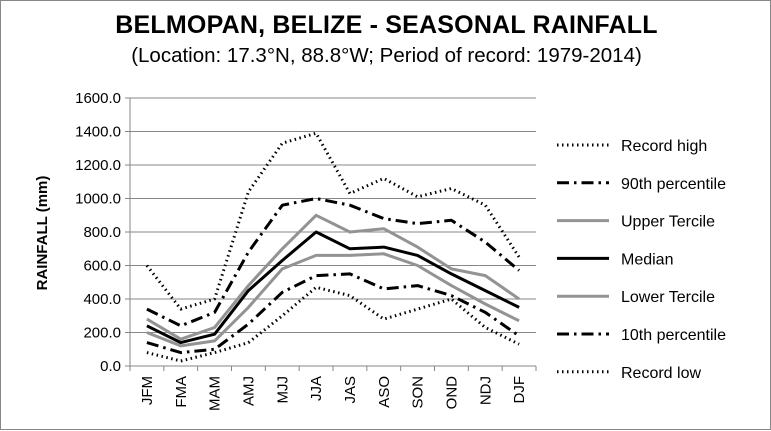 Image resolution: width=771 pixels, height=431 pixels. I want to click on x-tick-label: FMA, so click(181, 392).